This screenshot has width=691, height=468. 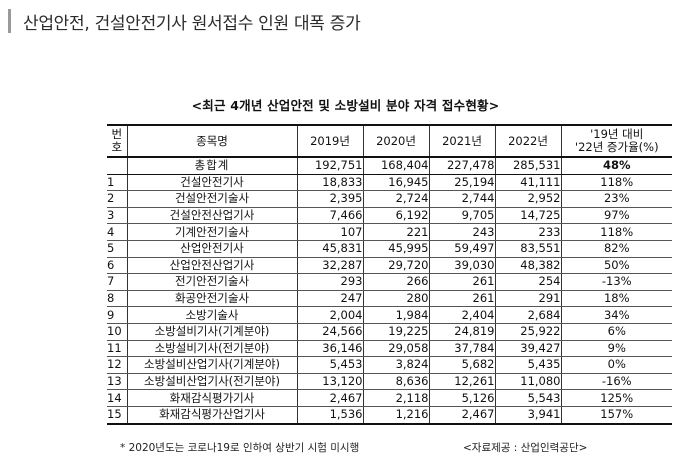 What do you see at coordinates (461, 199) in the screenshot?
I see `cell-2021: 2,744` at bounding box center [461, 199].